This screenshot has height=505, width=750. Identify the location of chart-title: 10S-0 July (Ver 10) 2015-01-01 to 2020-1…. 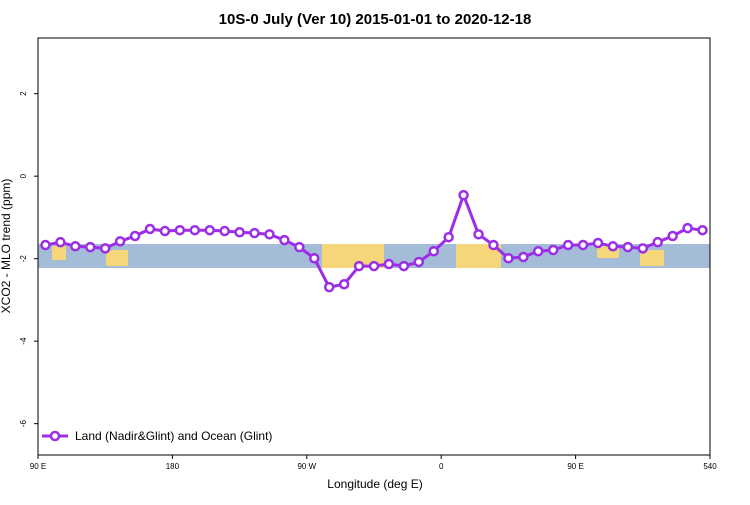
(375, 19).